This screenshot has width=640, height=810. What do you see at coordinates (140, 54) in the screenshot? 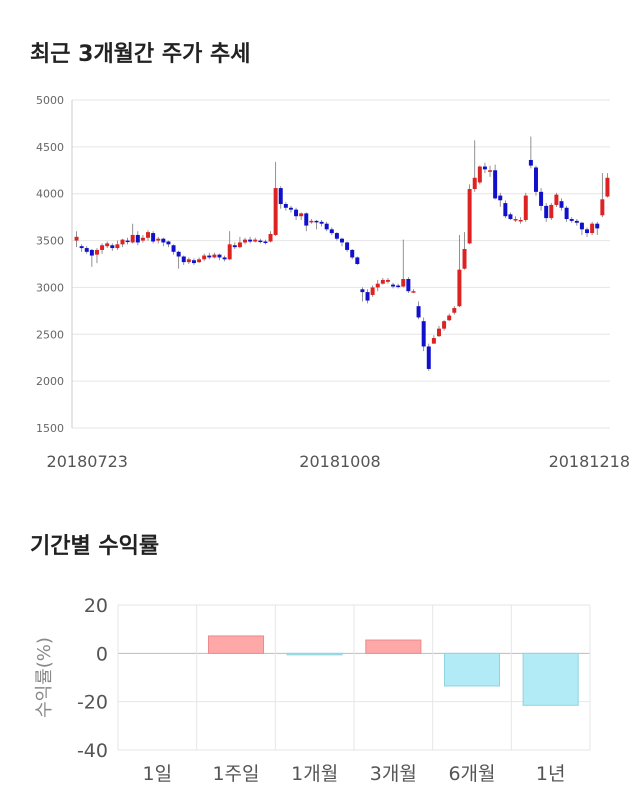
I see `price-trend-title: 최근 3개월간 주가 추세` at bounding box center [140, 54].